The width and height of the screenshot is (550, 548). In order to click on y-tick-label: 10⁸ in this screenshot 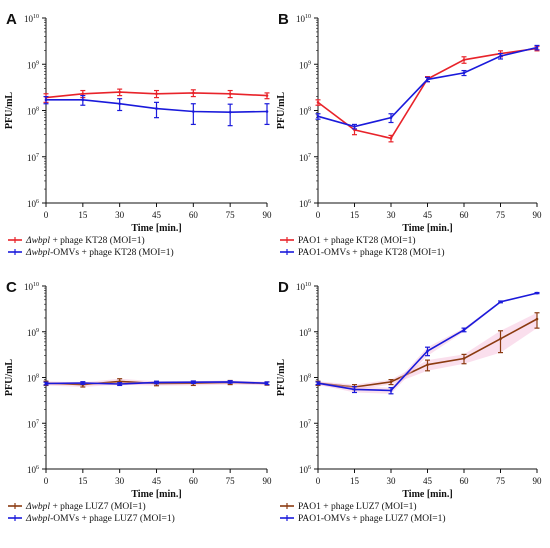, I will do `click(33, 112)`.